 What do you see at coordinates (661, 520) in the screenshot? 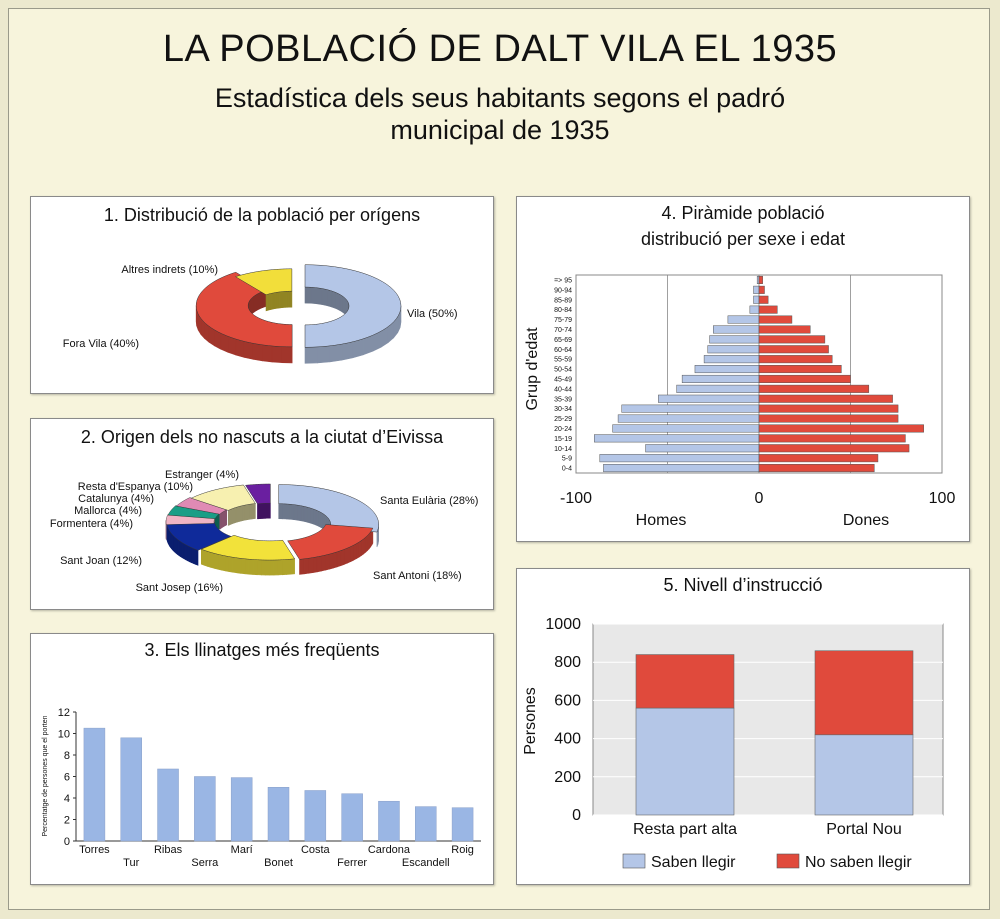
I see `pyramid-x-label-homes: Homes` at bounding box center [661, 520].